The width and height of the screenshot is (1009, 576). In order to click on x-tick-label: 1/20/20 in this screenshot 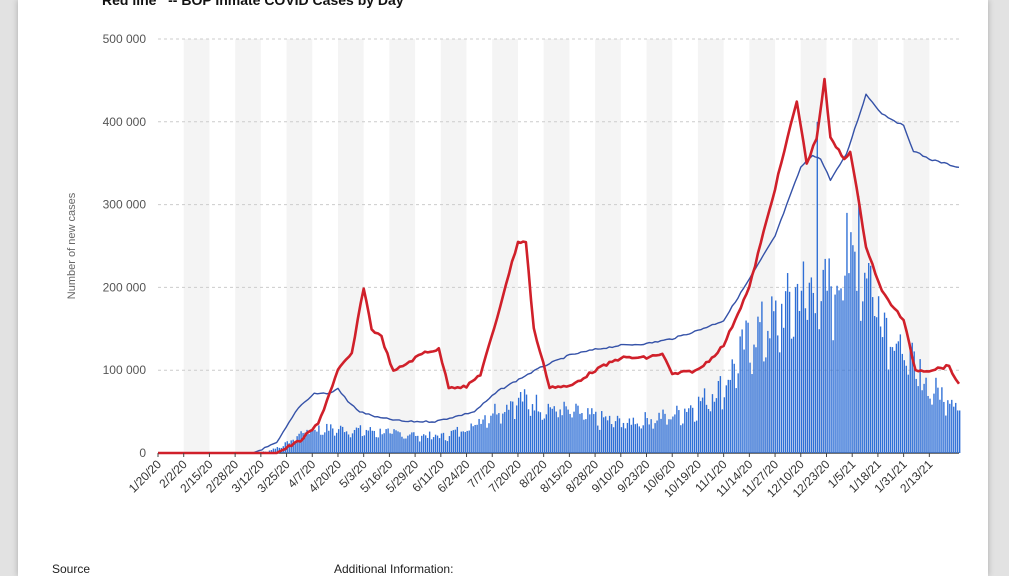, I will do `click(145, 476)`.